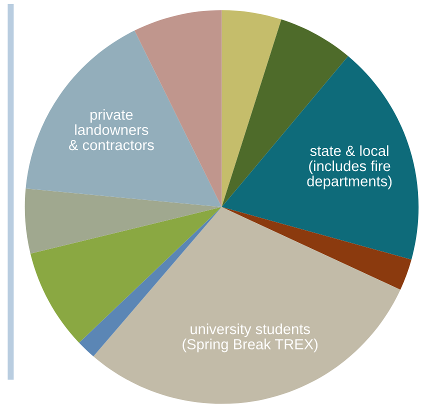 The height and width of the screenshot is (404, 428). Describe the element at coordinates (349, 167) in the screenshot. I see `slice-label: state & local (includes fire departments)` at that location.